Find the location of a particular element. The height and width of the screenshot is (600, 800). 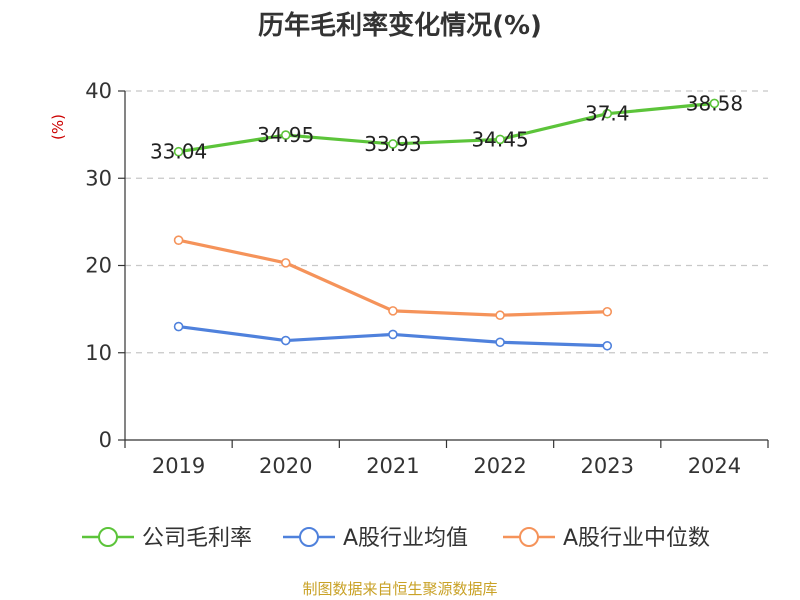

data-labels: 33.04 34.95 33.93 34.45 37.4 38.58 is located at coordinates (446, 127).